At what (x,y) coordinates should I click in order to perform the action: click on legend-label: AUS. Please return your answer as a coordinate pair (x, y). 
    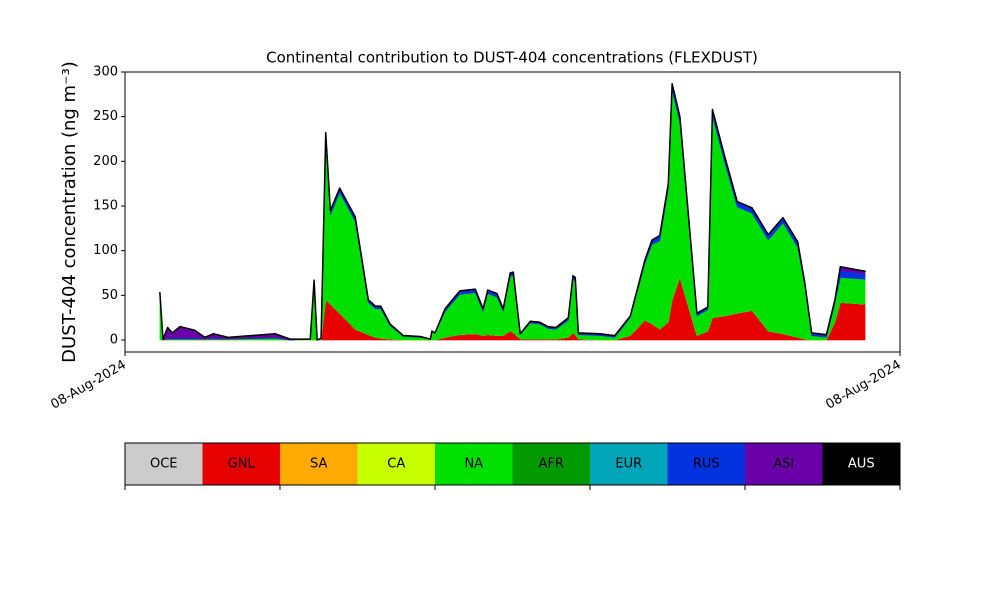
    Looking at the image, I should click on (861, 464).